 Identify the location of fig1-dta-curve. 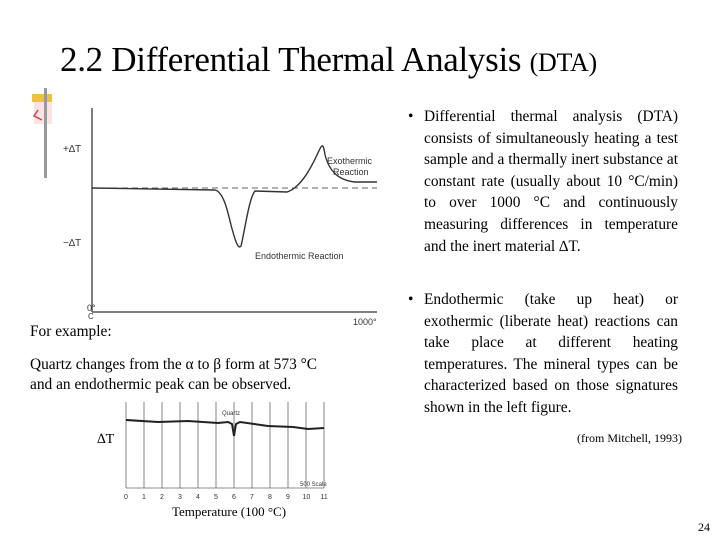
(234, 196).